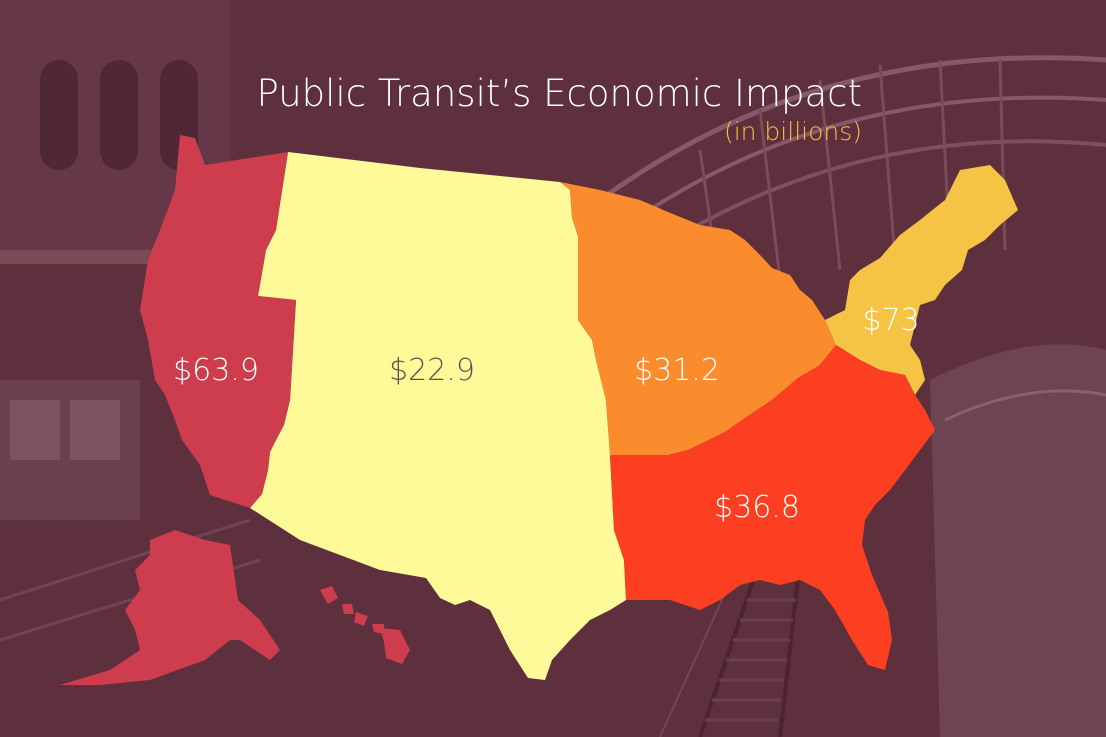  Describe the element at coordinates (218, 321) in the screenshot. I see `region-west` at that location.